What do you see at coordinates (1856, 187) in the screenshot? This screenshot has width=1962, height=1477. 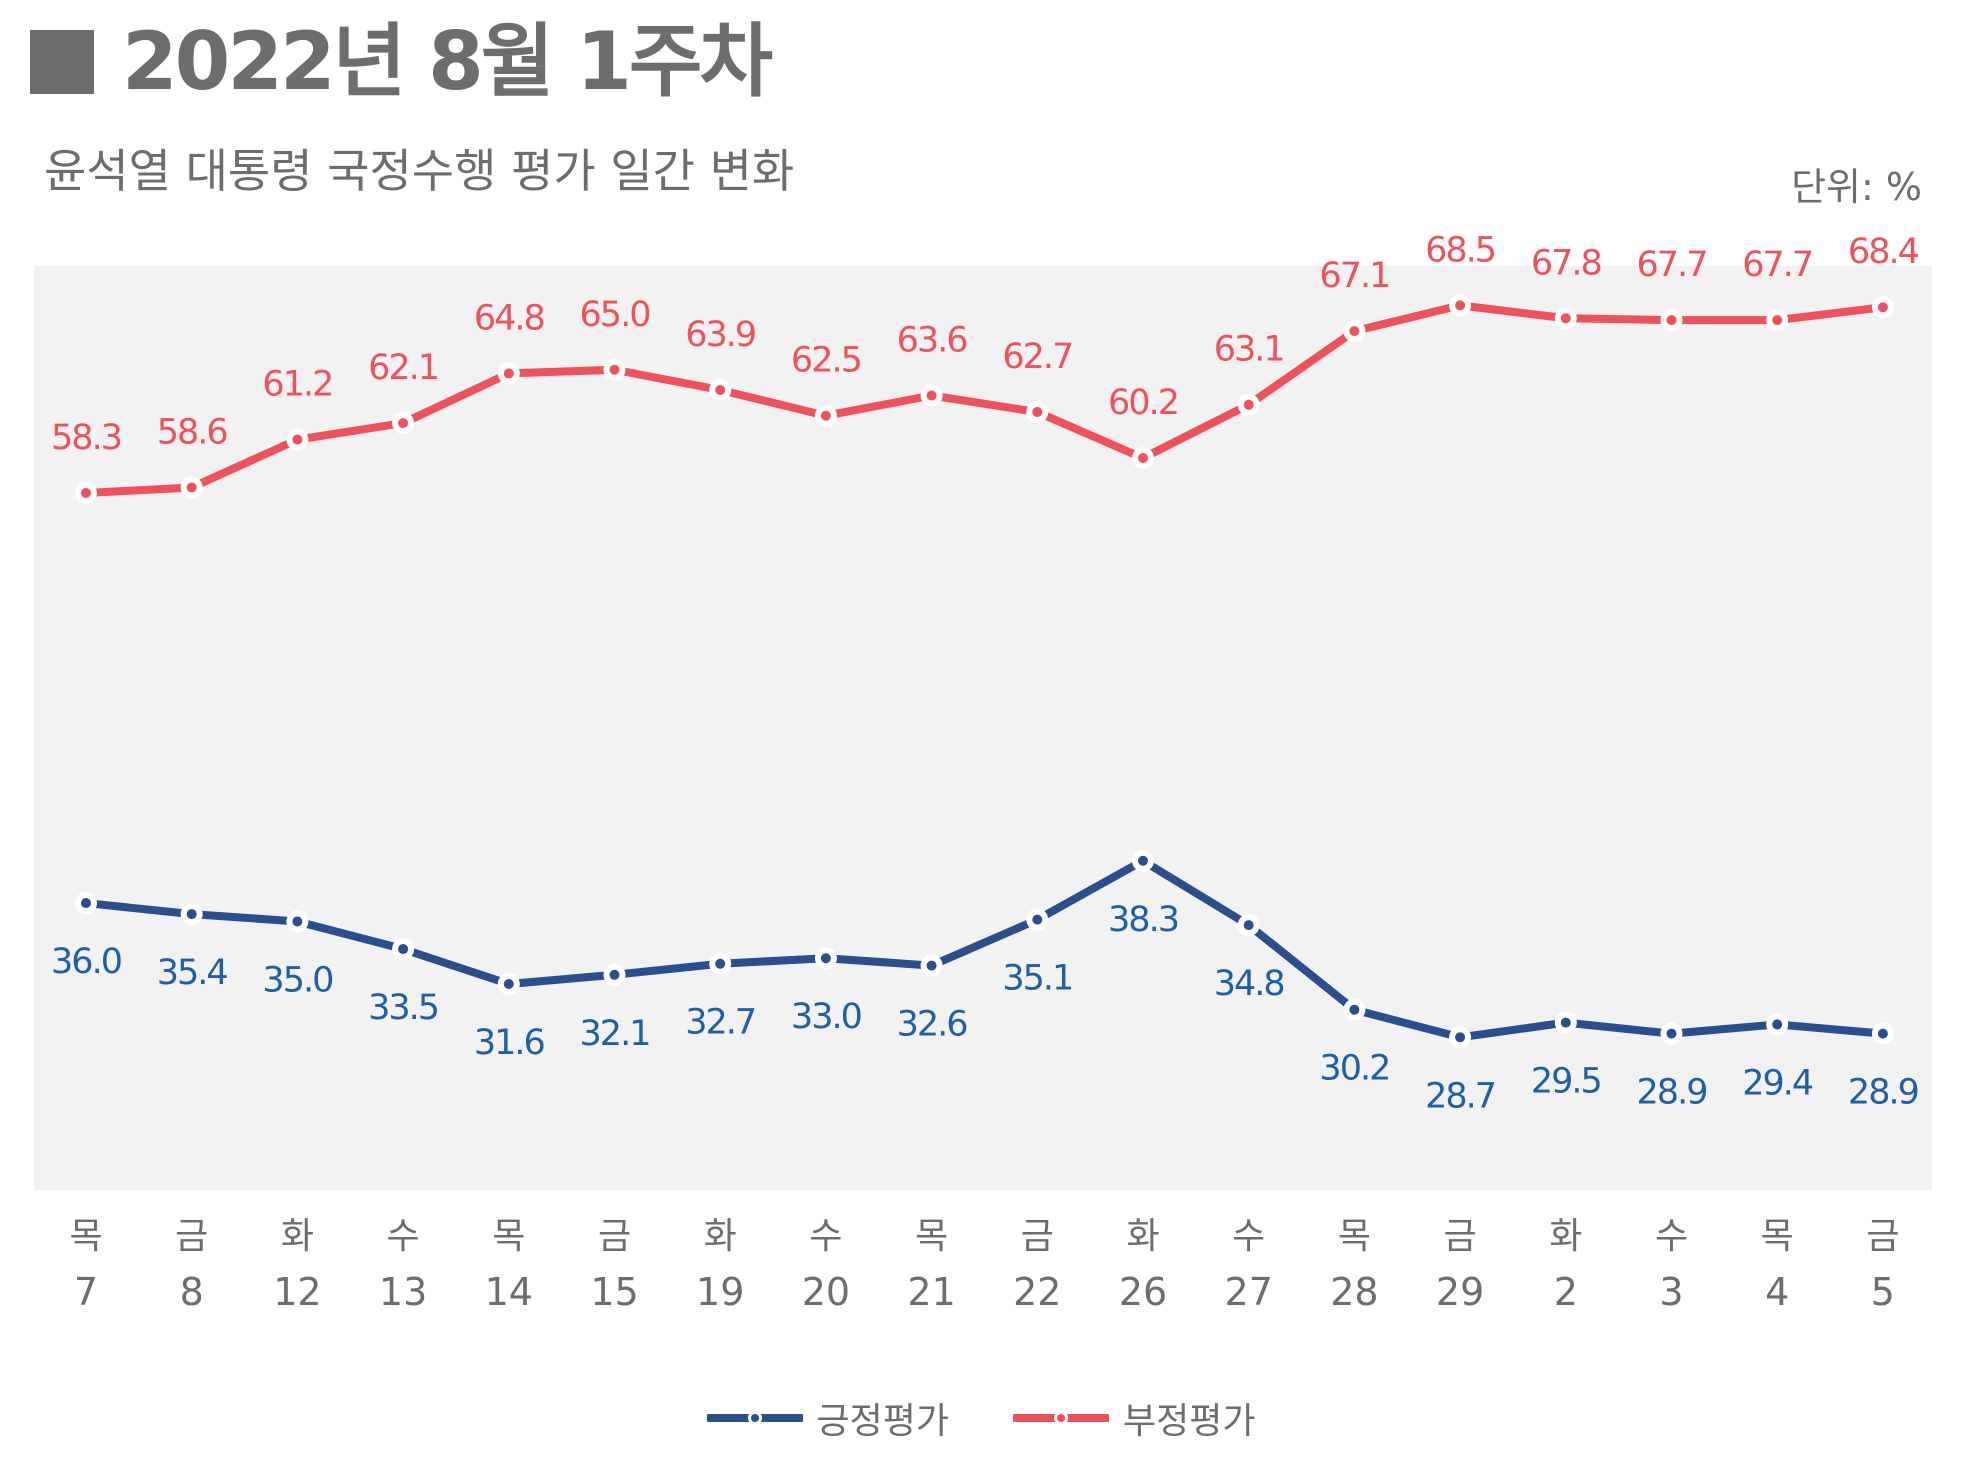 I see `unit-label: 단위: %` at bounding box center [1856, 187].